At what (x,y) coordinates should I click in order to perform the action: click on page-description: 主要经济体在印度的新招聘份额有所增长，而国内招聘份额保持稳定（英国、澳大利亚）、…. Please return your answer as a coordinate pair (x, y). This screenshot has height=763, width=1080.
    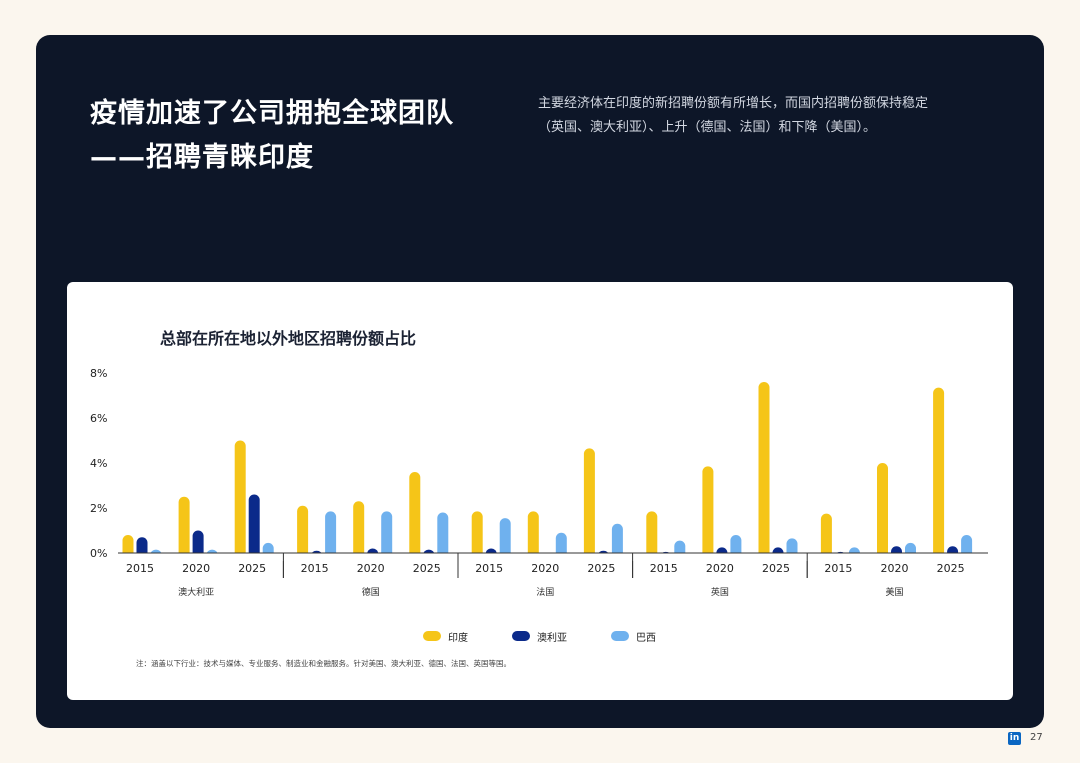
    Looking at the image, I should click on (733, 115).